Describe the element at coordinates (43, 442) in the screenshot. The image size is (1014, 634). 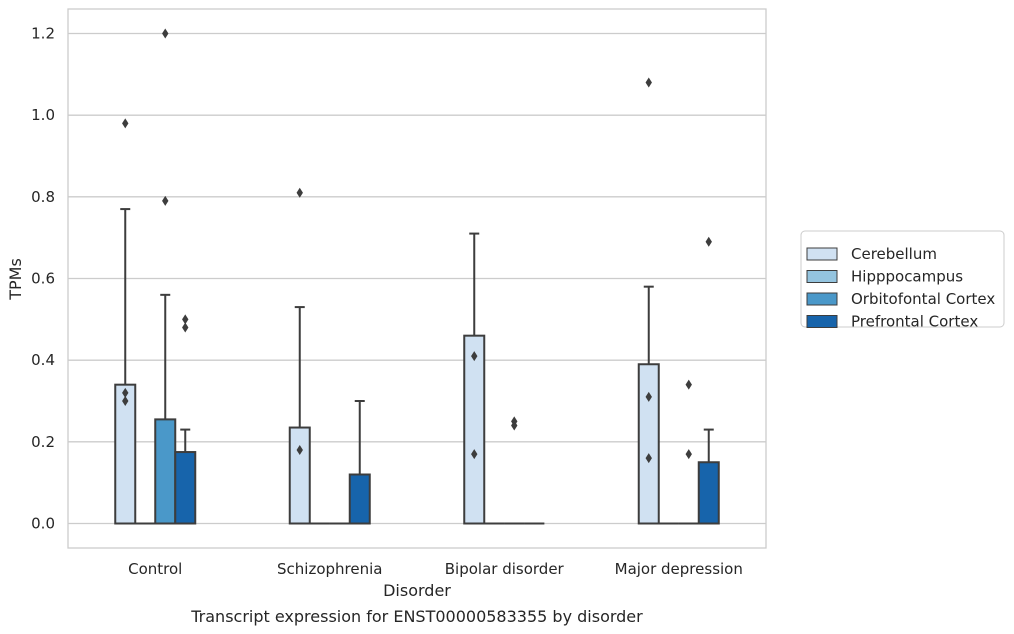
I see `y-tick-label: 0.2` at that location.